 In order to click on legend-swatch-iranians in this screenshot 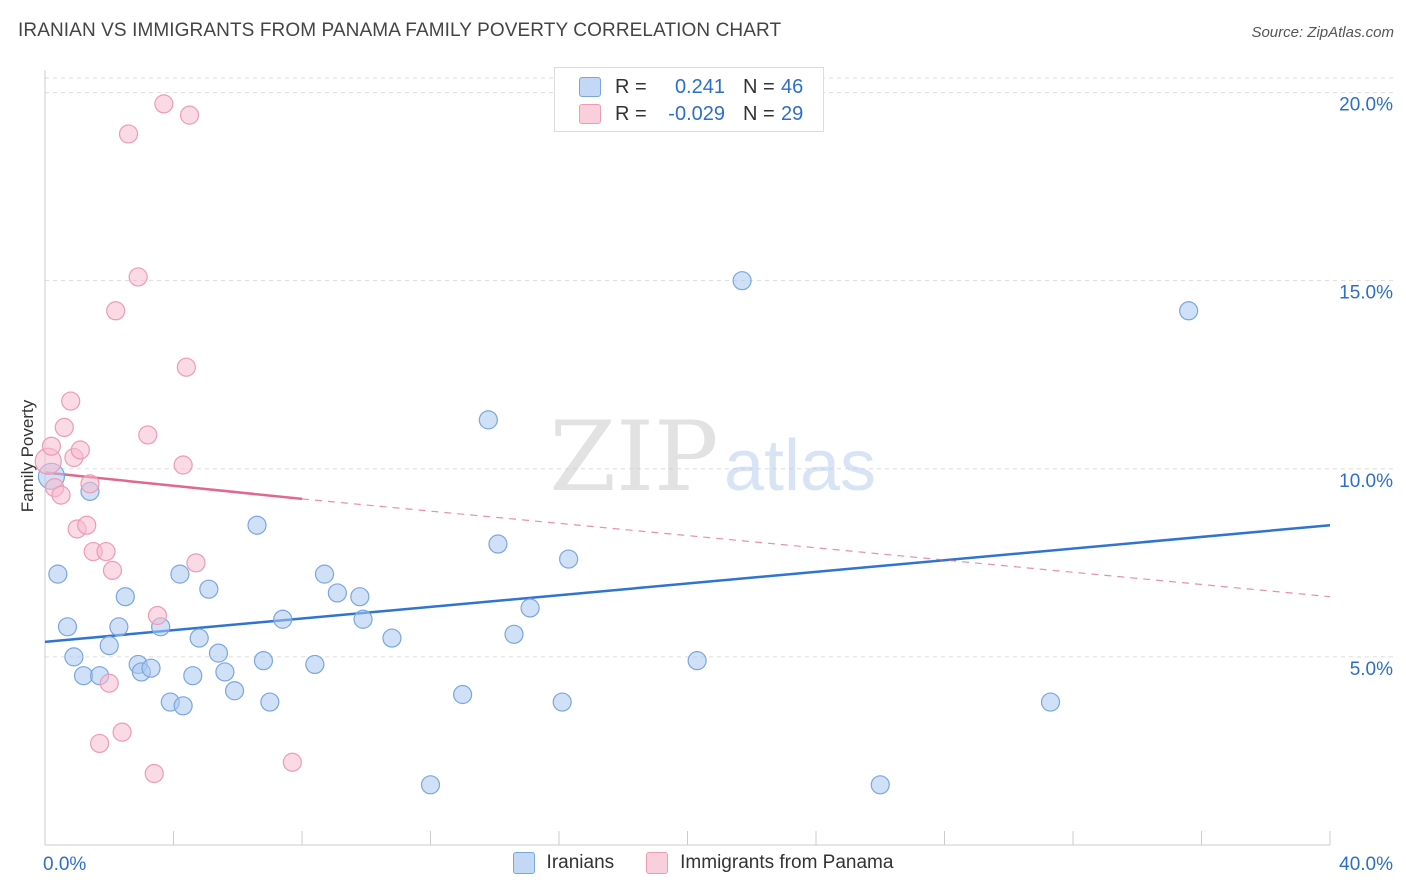, I will do `click(523, 863)`.